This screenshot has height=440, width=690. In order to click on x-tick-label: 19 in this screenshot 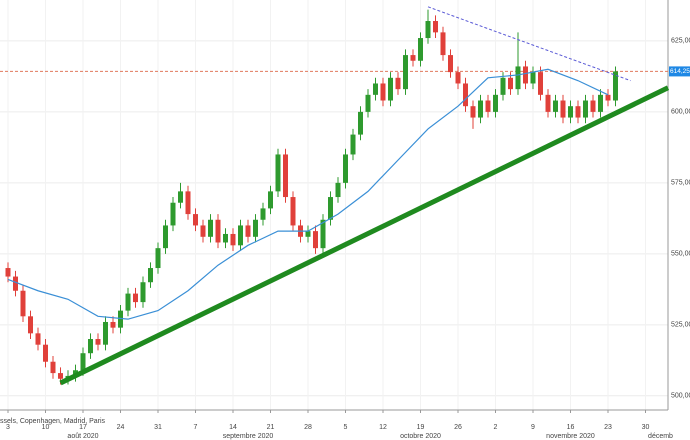, I will do `click(421, 427)`.